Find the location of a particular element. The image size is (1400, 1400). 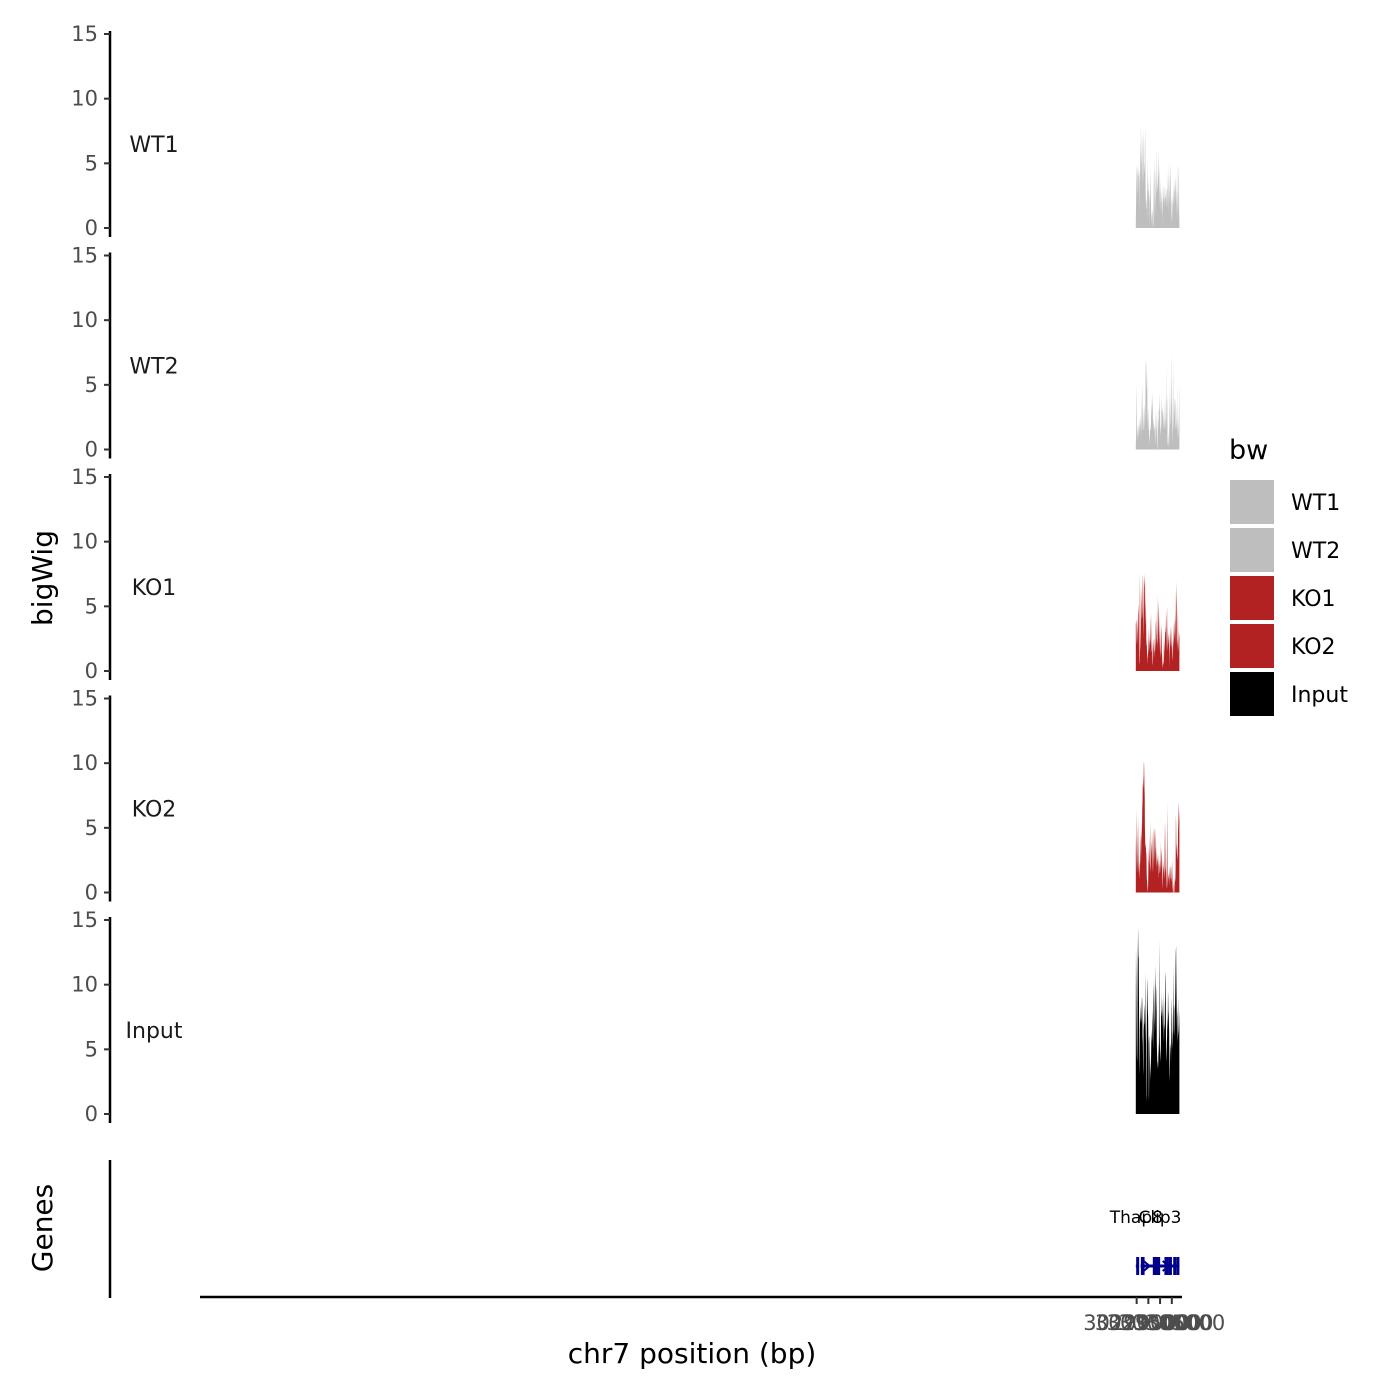

legend-item-ko2: KO2 is located at coordinates (1283, 646).